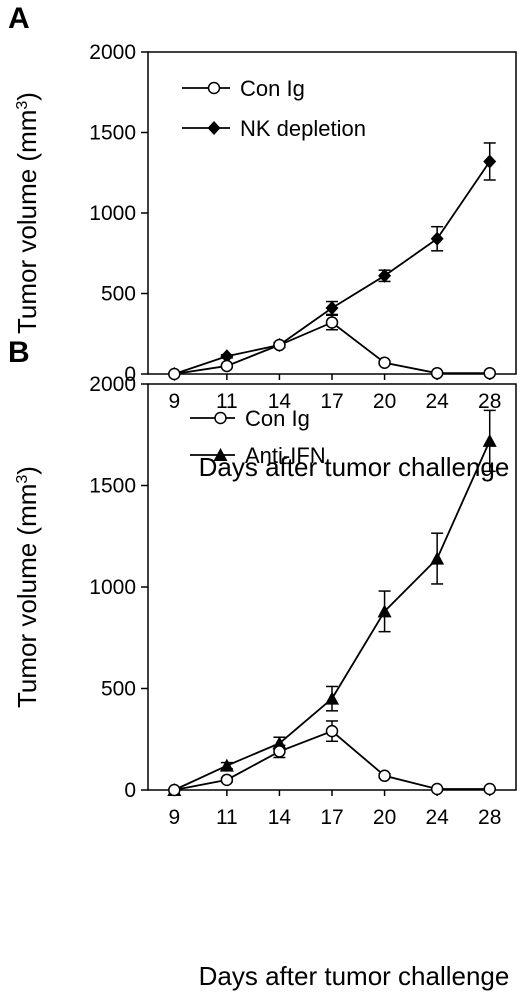  Describe the element at coordinates (258, 437) in the screenshot. I see `legend: Con Ig Anti-IFN` at that location.